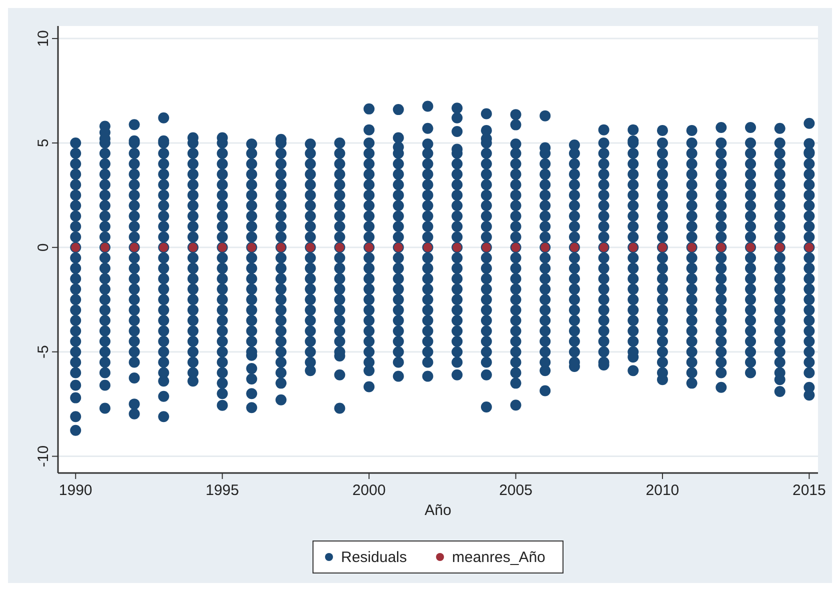 The width and height of the screenshot is (840, 591). I want to click on x-tick-label: 1990, so click(75, 490).